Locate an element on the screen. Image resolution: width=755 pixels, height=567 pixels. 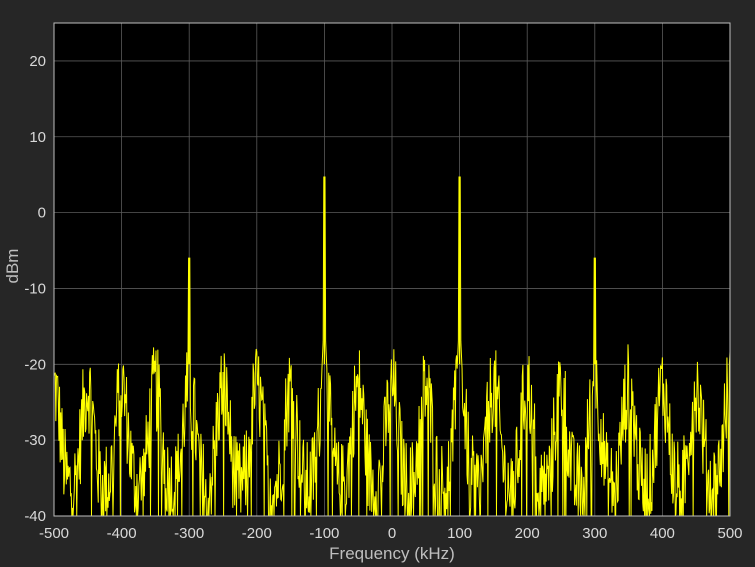
y-tick-label: 20 is located at coordinates (37, 61).